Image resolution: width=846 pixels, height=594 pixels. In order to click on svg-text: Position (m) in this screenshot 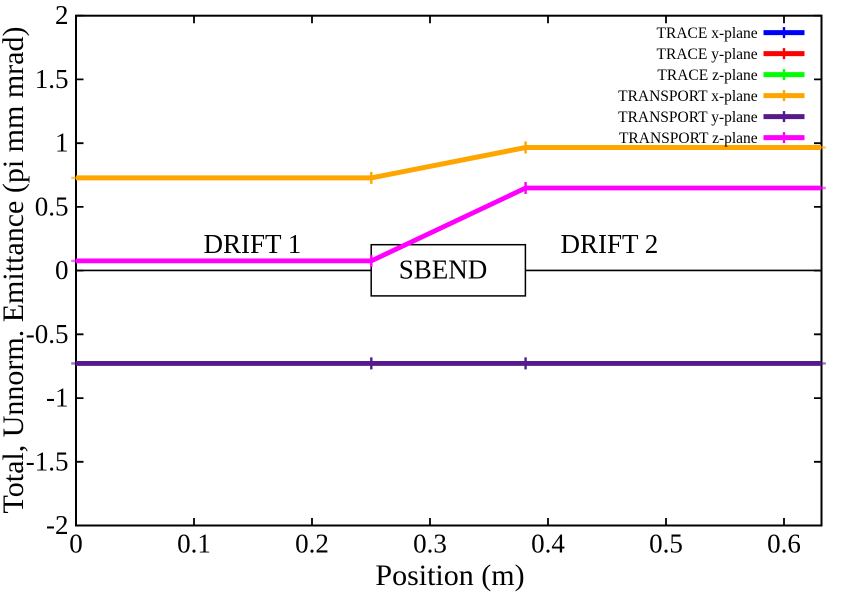, I will do `click(449, 575)`.